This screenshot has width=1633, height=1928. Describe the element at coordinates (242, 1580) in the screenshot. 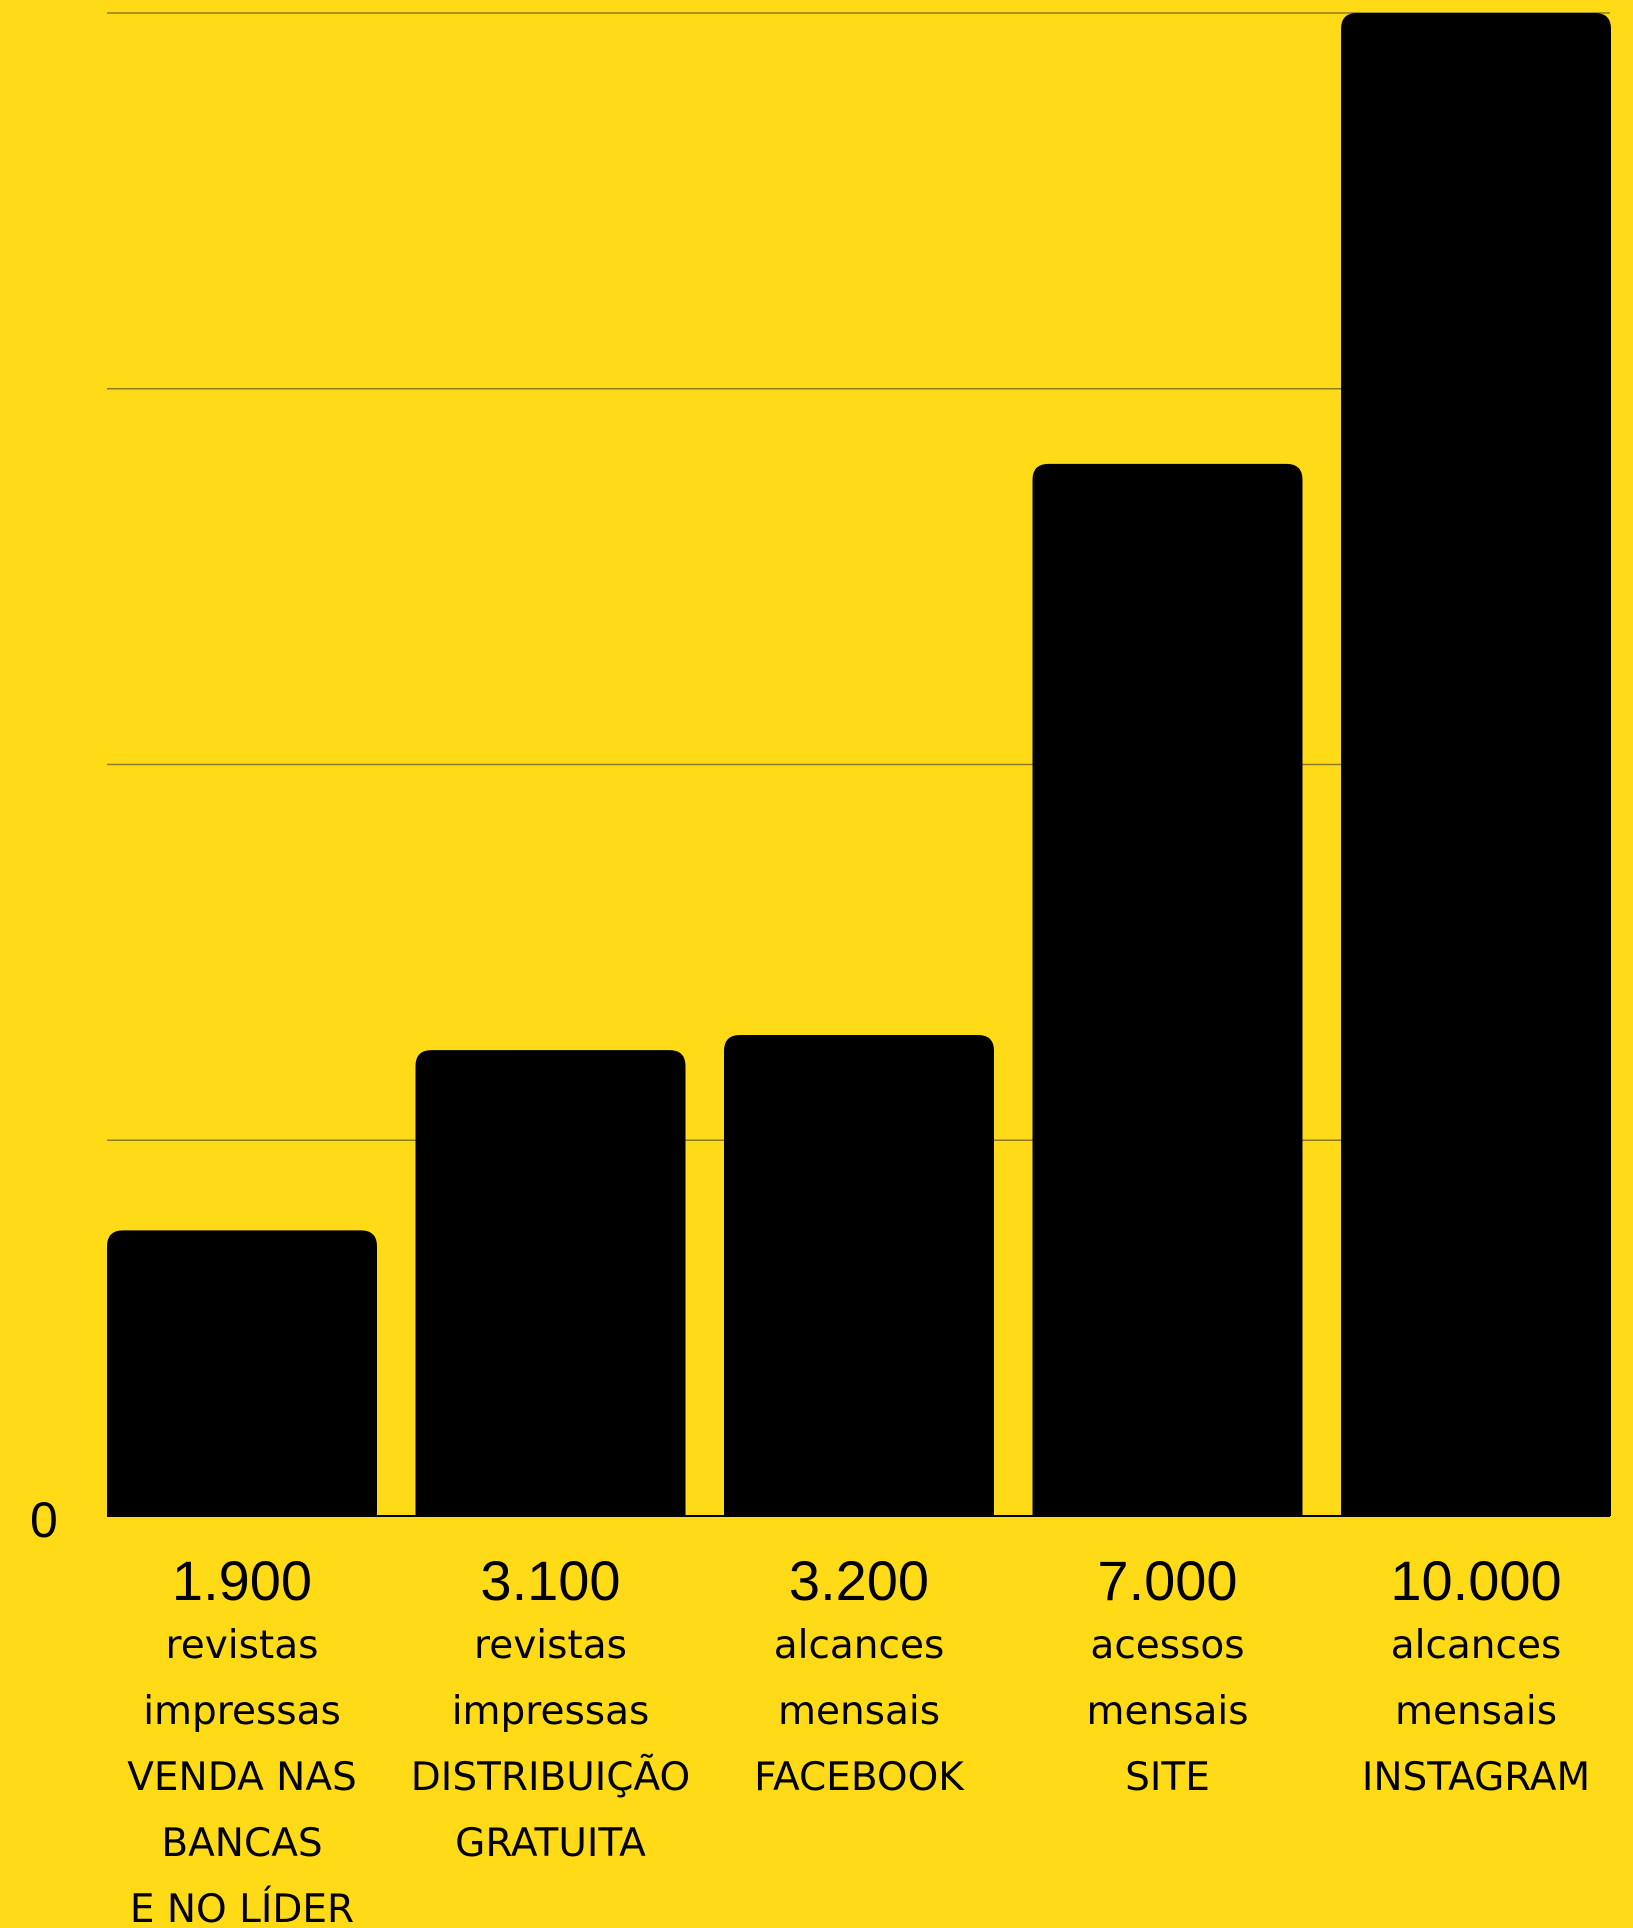

I see `value-label: 1.900` at that location.